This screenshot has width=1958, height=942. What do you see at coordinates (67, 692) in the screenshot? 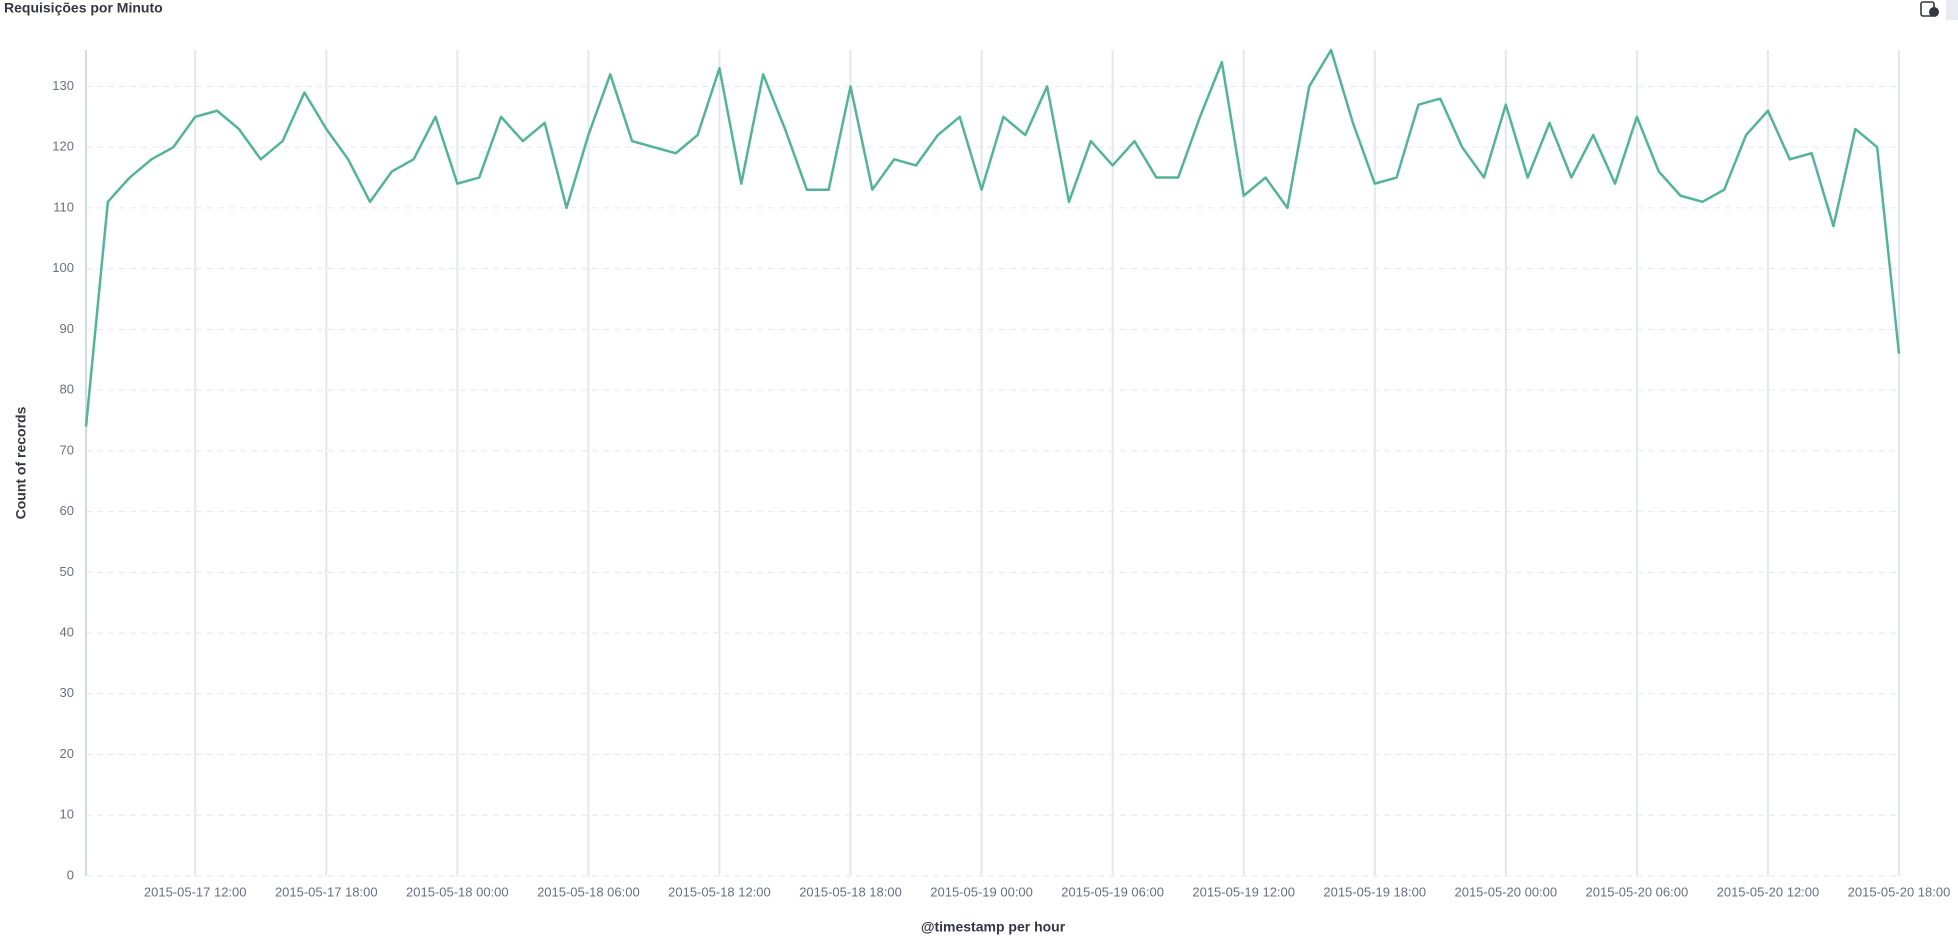
I see `y-tick-label: 30` at bounding box center [67, 692].